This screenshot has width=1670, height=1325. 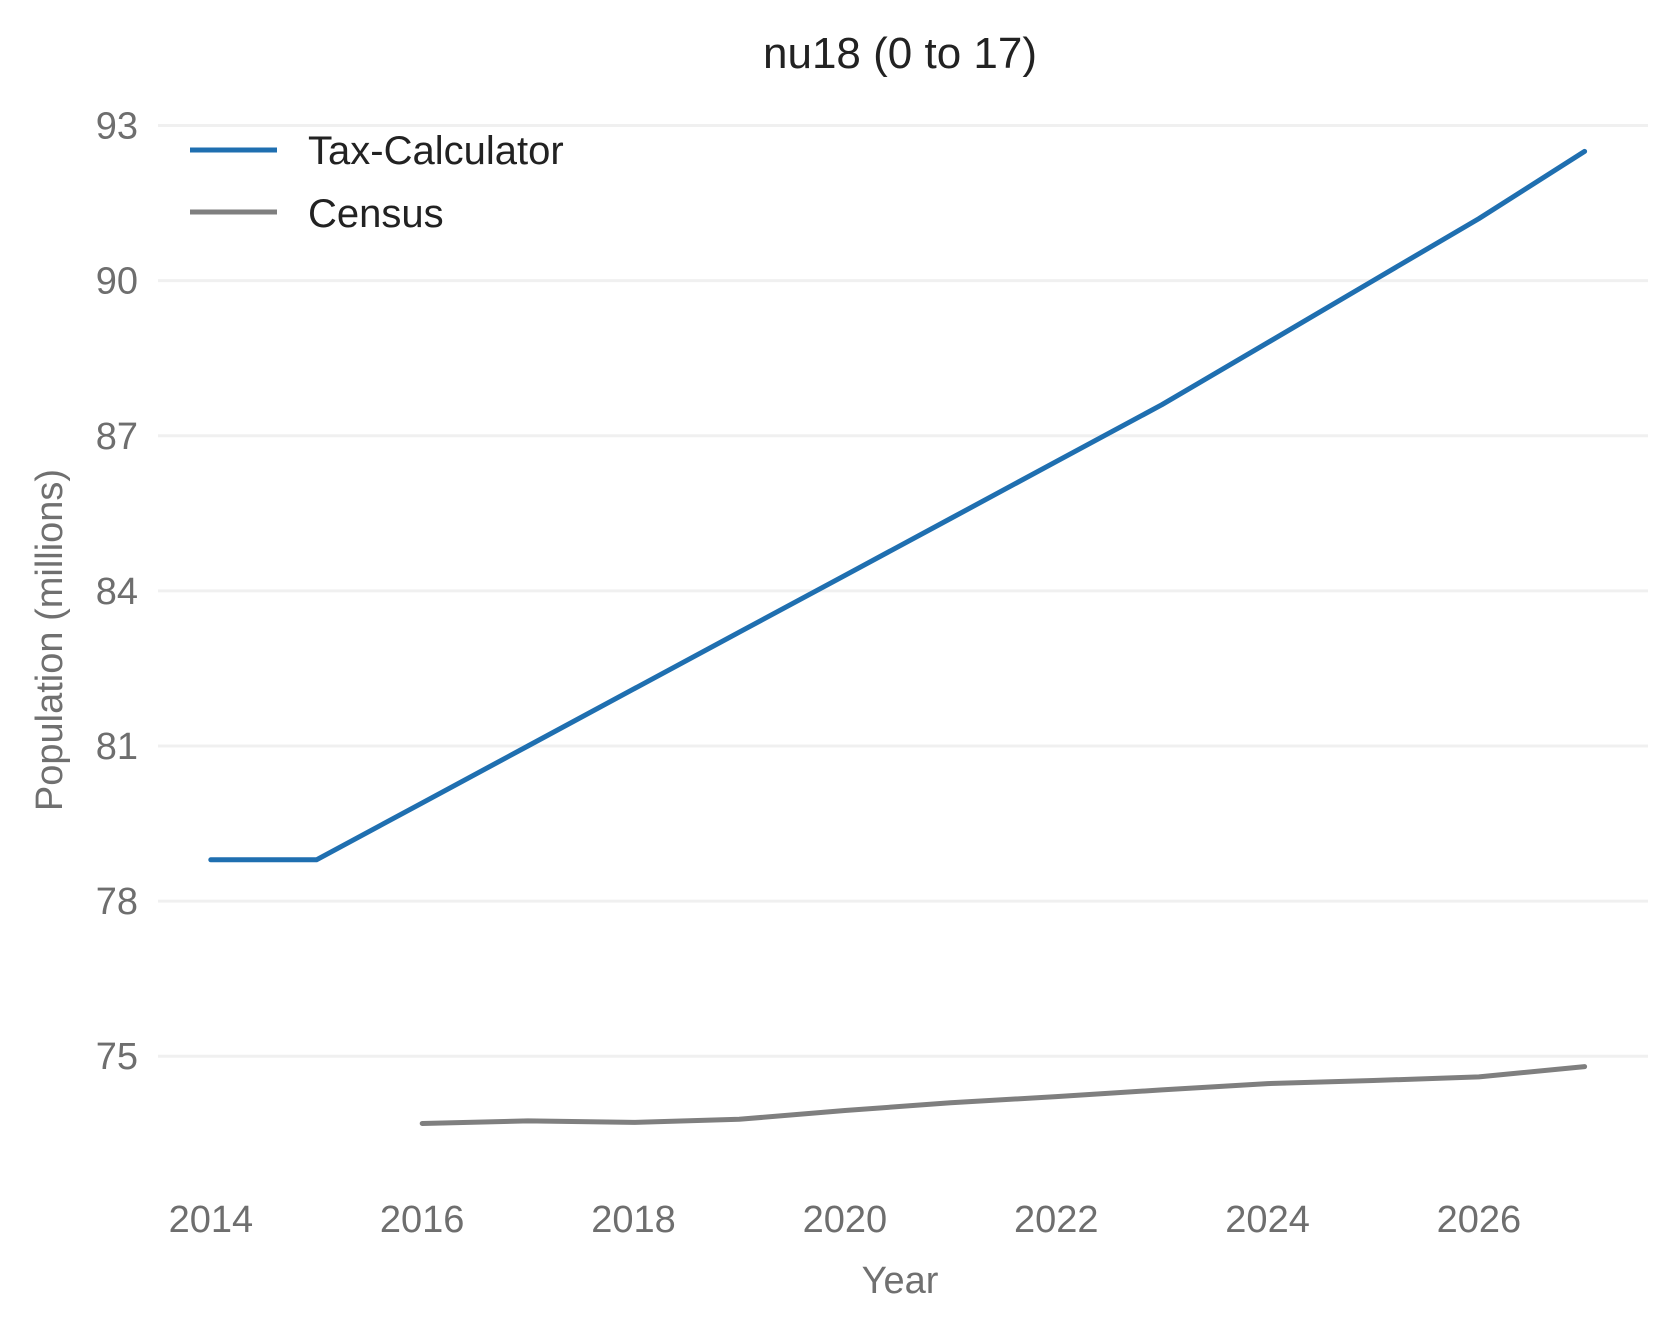 I want to click on x-axis-ticks: 2014 2016 2018 2020 2022 2024 2026, so click(x=845, y=1220).